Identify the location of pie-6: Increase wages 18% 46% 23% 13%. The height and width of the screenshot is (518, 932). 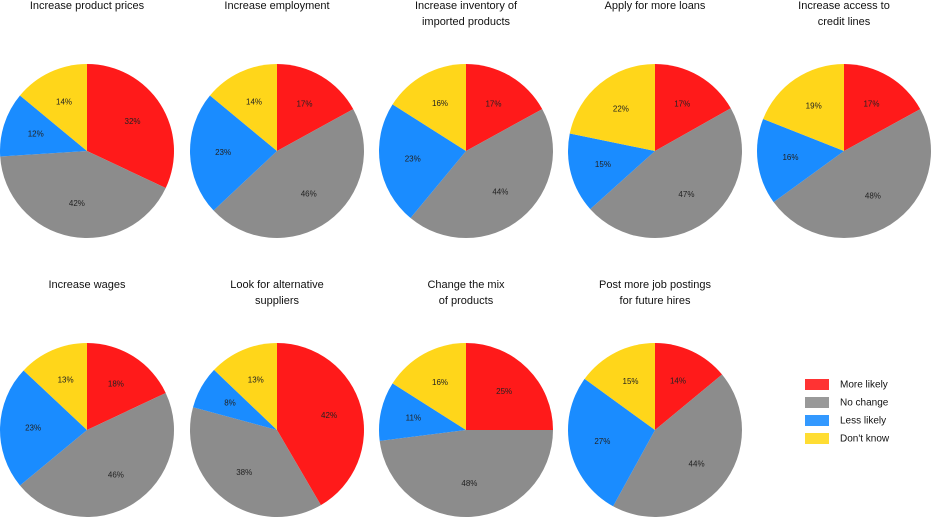
(87, 398).